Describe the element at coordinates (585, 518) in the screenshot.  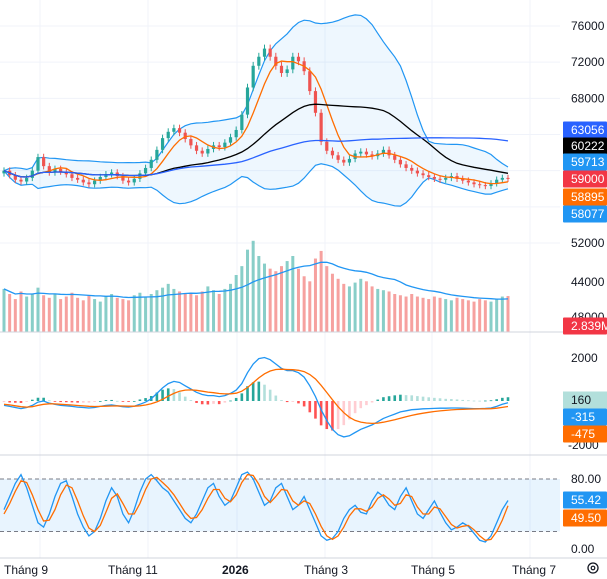
I see `stoch-tag-bg` at that location.